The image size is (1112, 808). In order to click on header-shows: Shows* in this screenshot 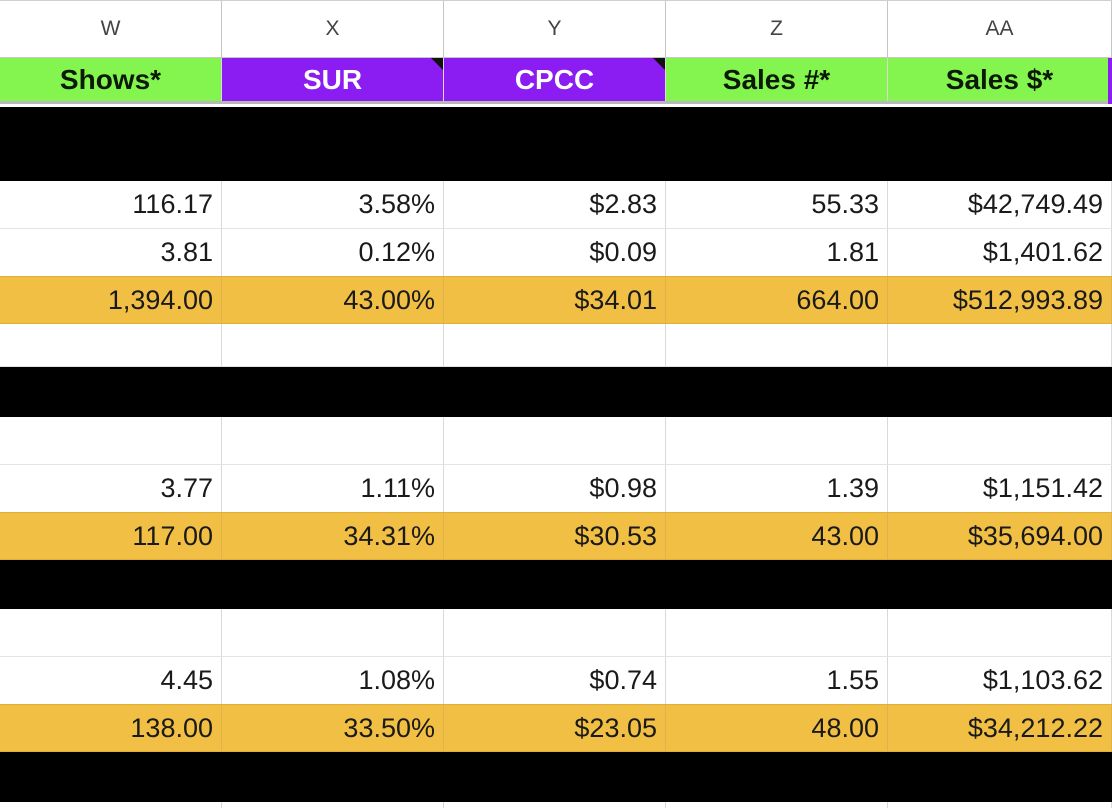, I will do `click(111, 79)`.